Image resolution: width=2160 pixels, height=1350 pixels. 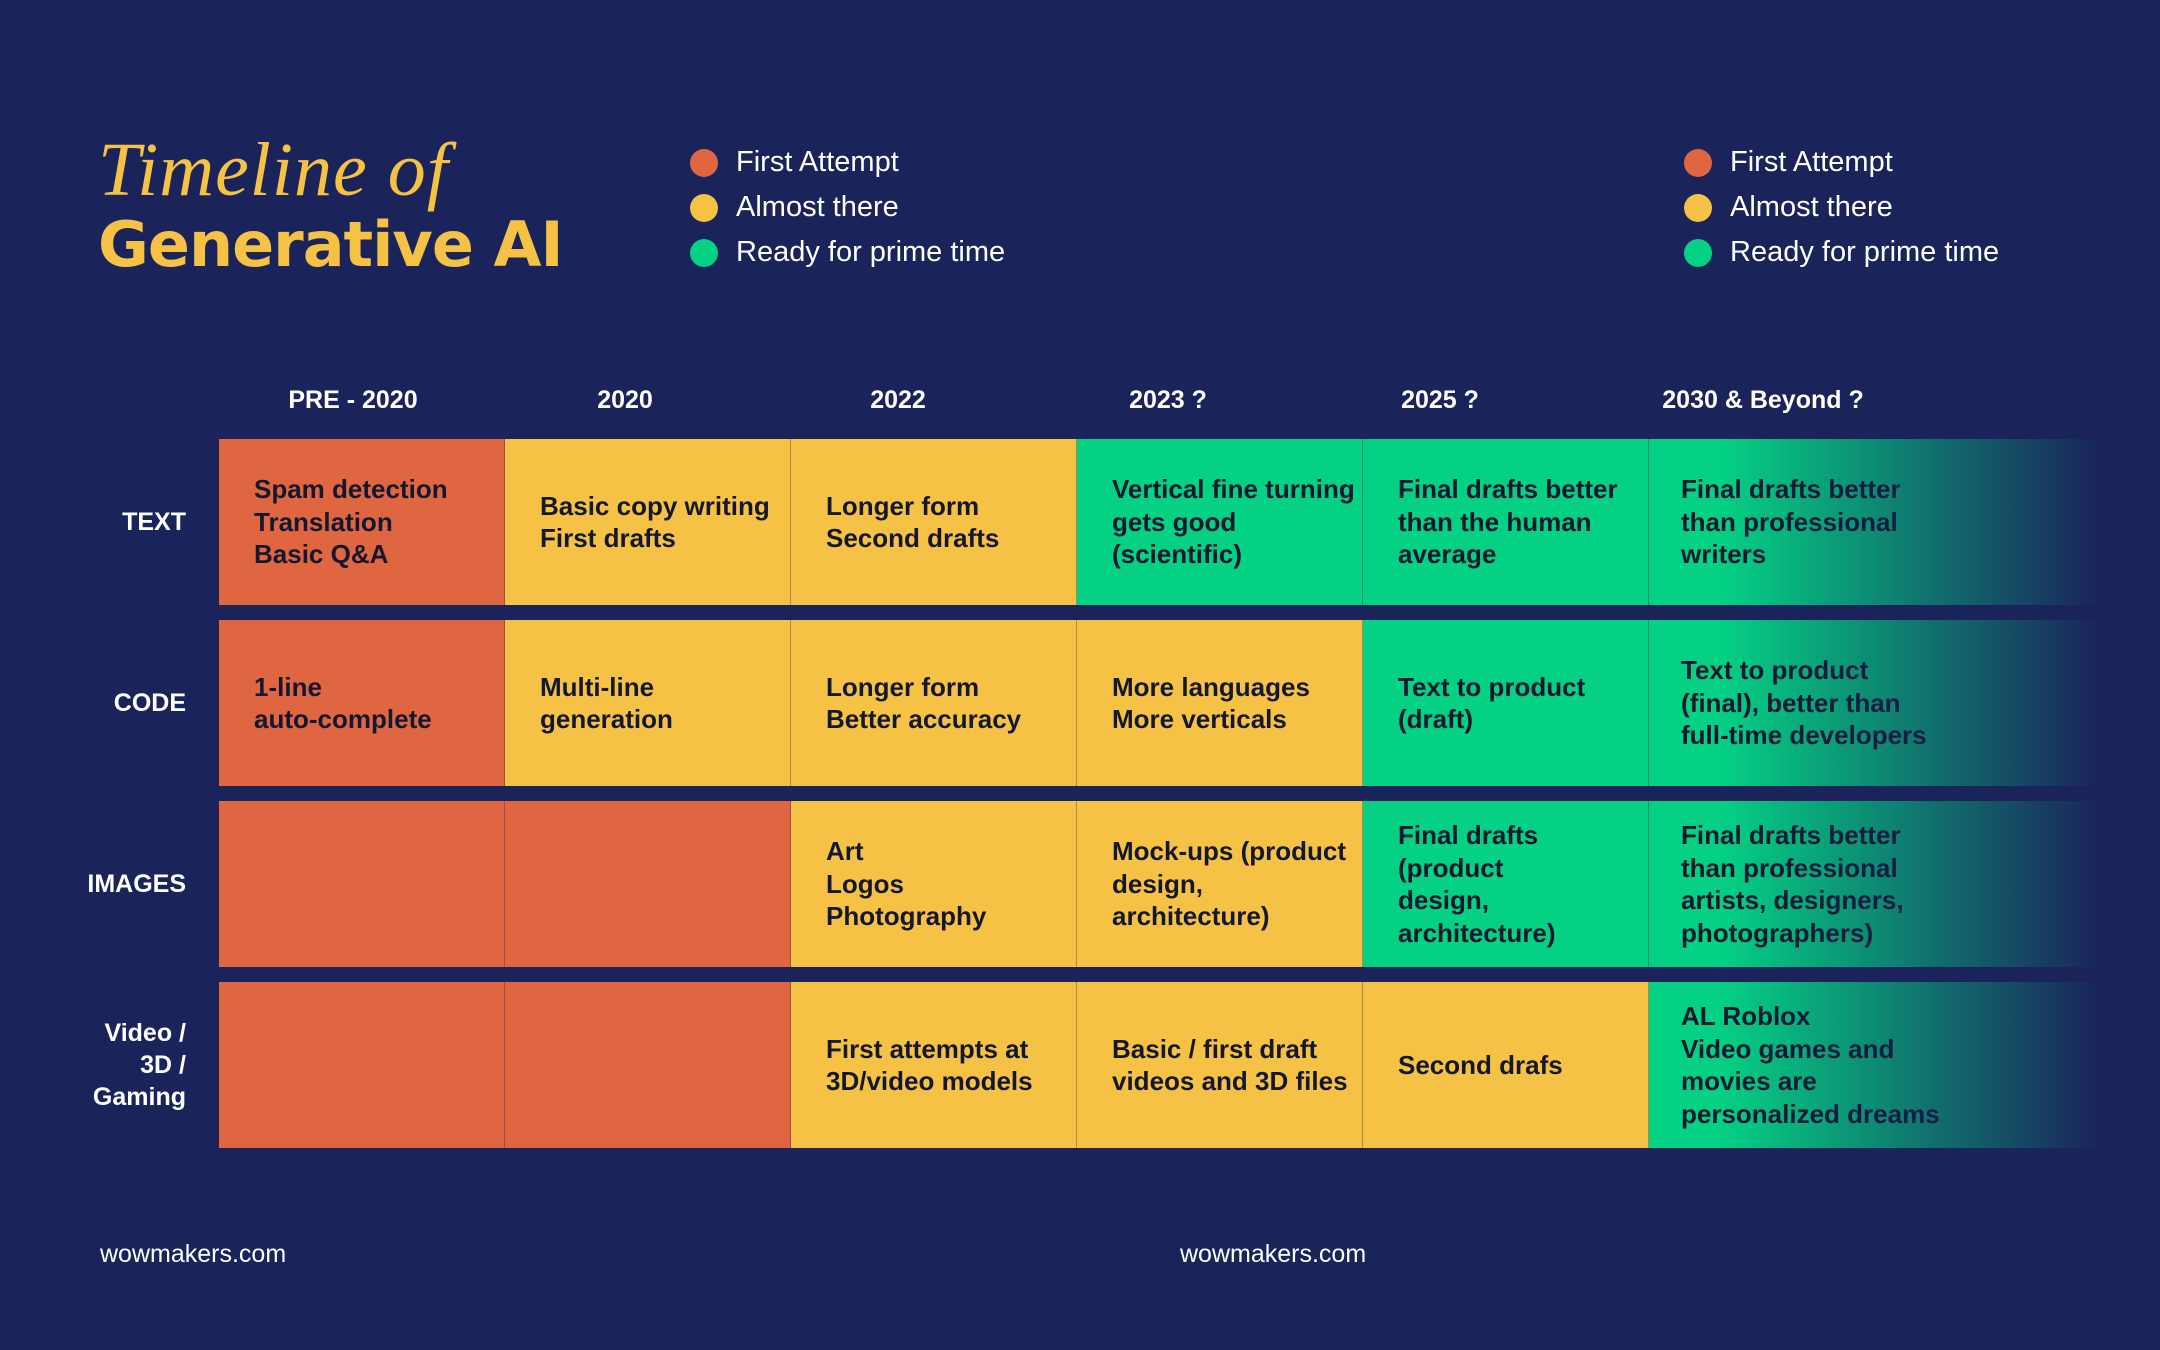 I want to click on timeline-cell: Multi-line generation, so click(x=648, y=703).